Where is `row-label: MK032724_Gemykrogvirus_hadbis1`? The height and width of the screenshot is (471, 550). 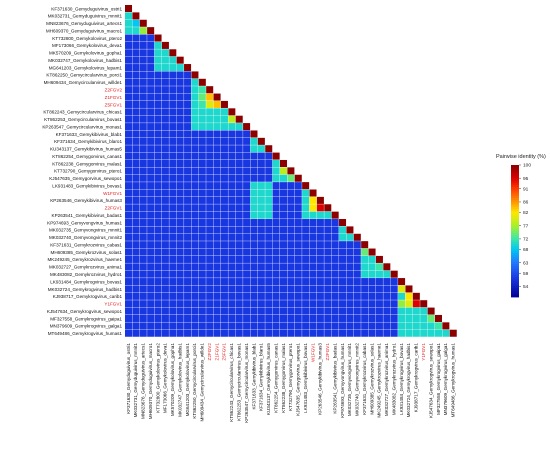
row-label: MK032724_Gemykrogvirus_hadbis1 is located at coordinates (85, 289).